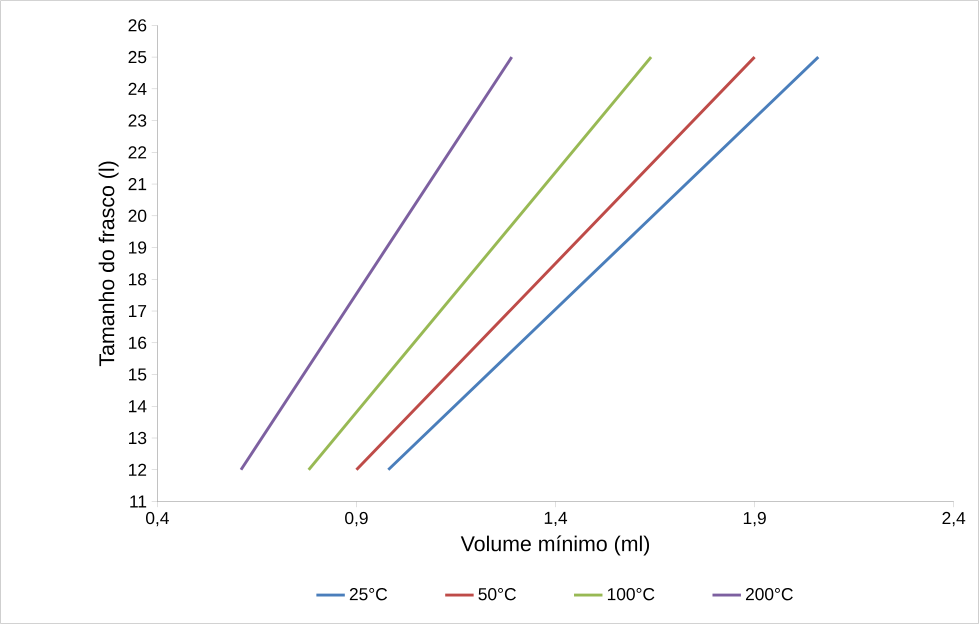 Image resolution: width=979 pixels, height=624 pixels. What do you see at coordinates (137, 406) in the screenshot?
I see `y-tick-label: 14` at bounding box center [137, 406].